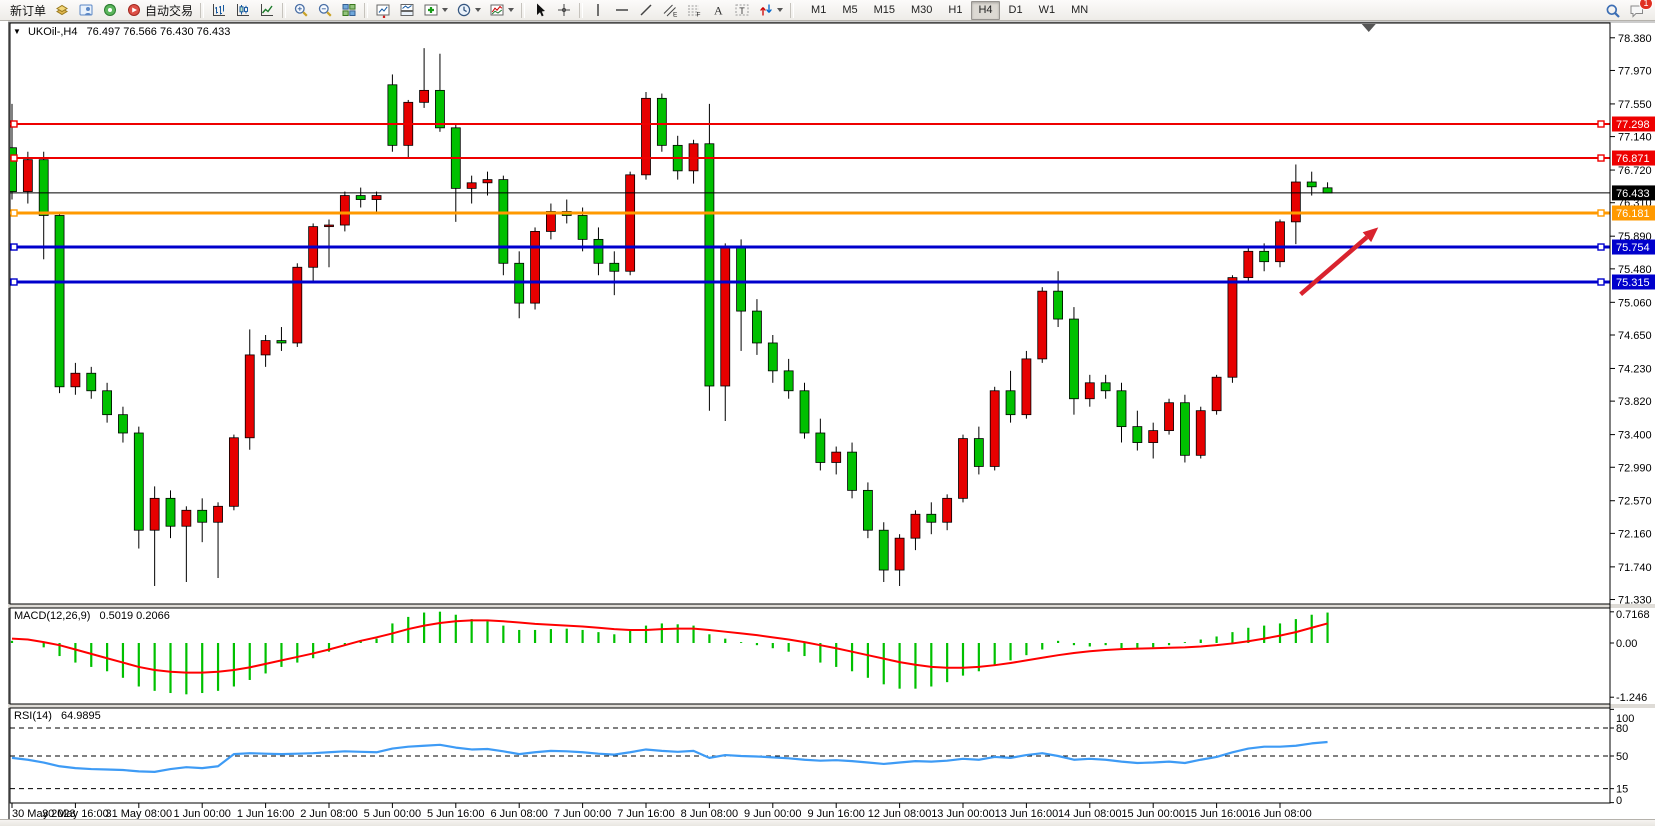 Image resolution: width=1655 pixels, height=826 pixels. What do you see at coordinates (1368, 28) in the screenshot?
I see `chart-shift-marker` at bounding box center [1368, 28].